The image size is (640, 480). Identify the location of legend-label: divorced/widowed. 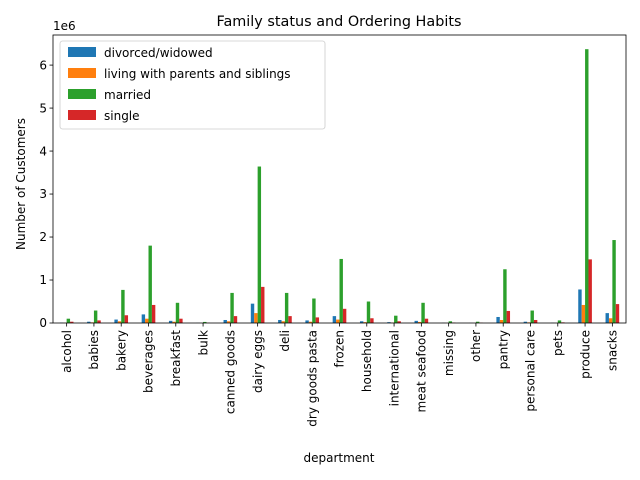
(158, 53).